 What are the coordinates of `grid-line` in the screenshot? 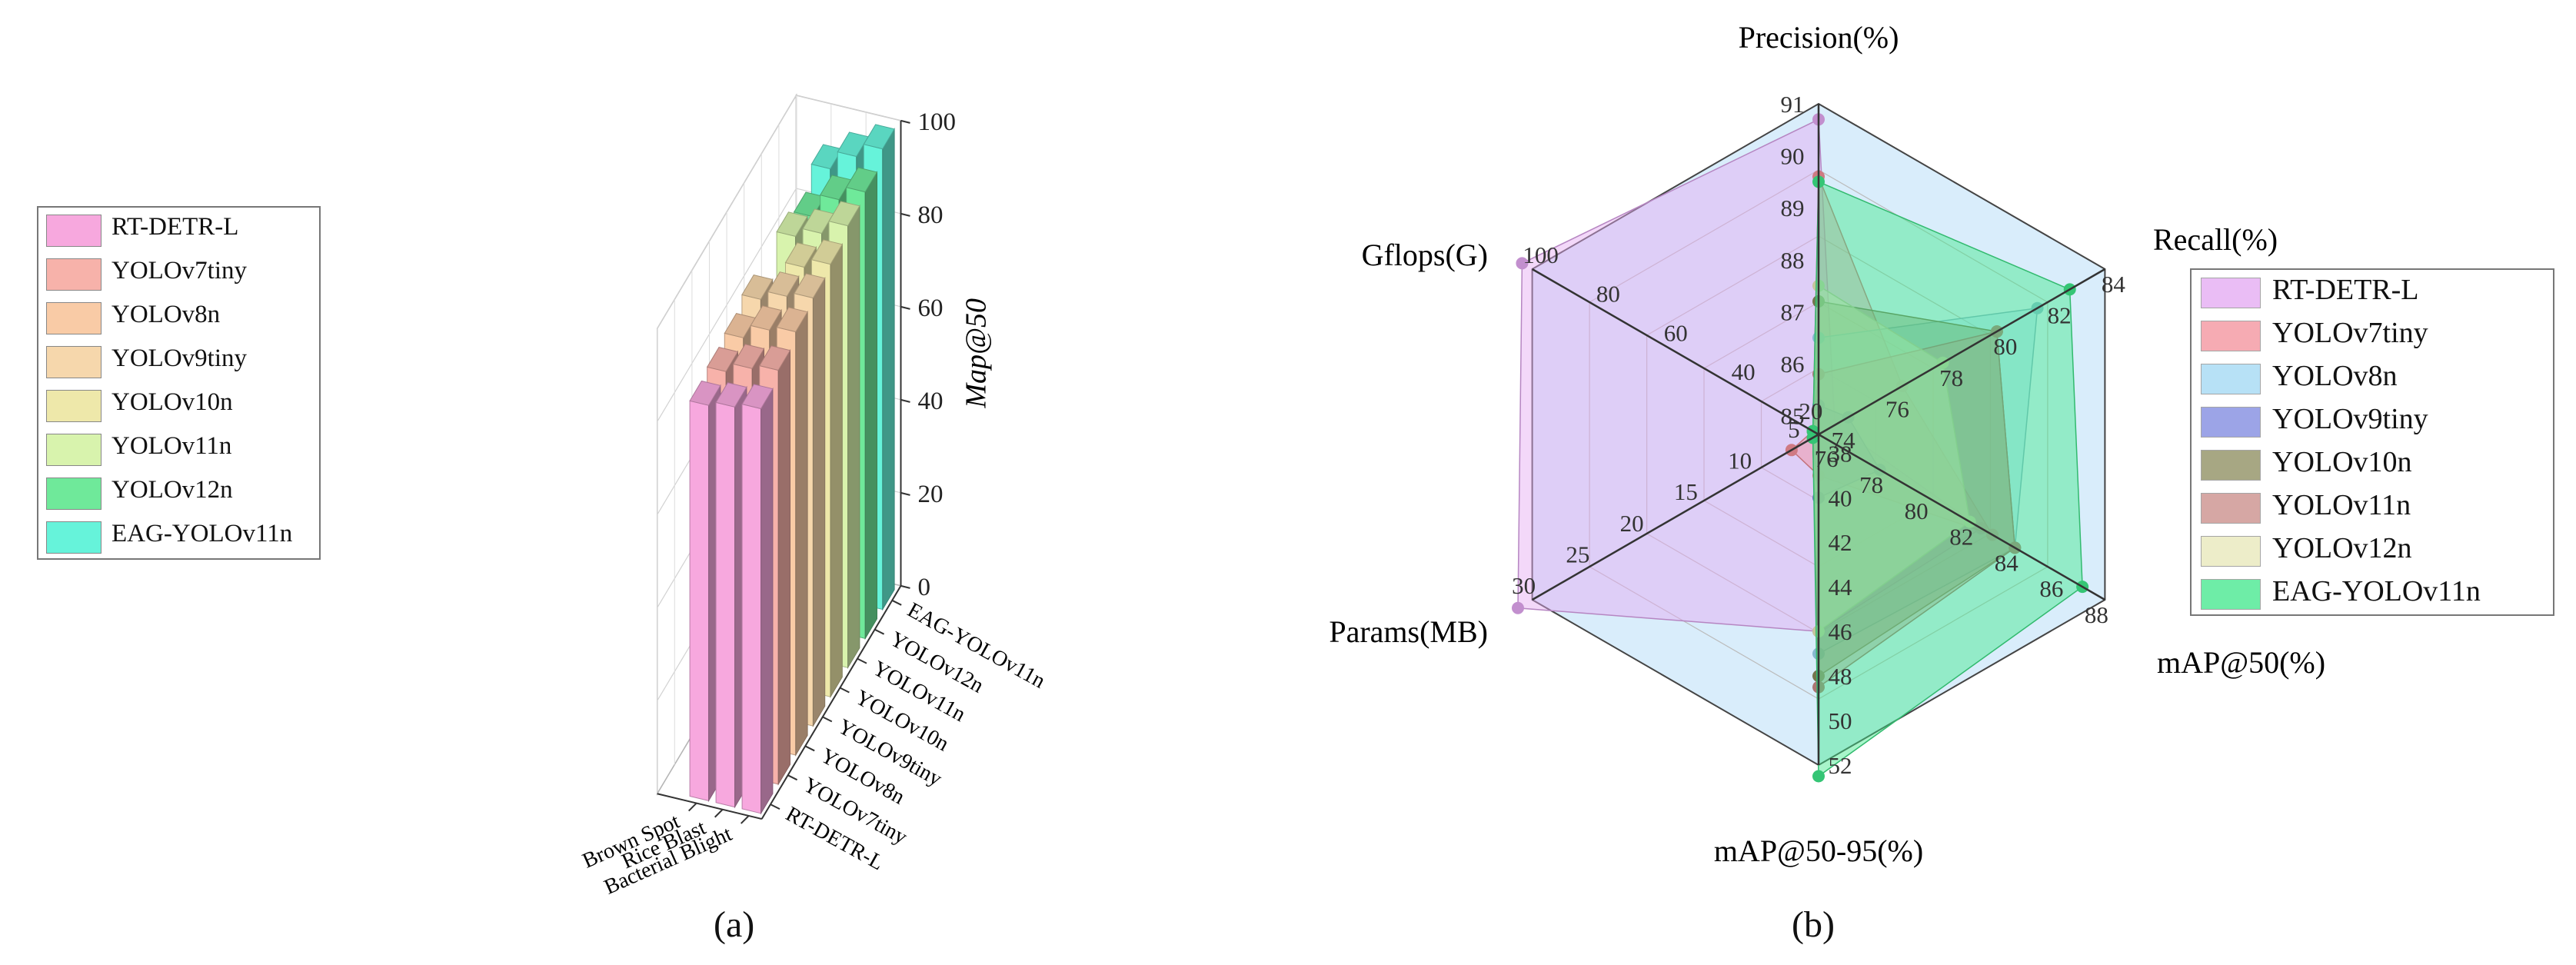 It's located at (779, 212).